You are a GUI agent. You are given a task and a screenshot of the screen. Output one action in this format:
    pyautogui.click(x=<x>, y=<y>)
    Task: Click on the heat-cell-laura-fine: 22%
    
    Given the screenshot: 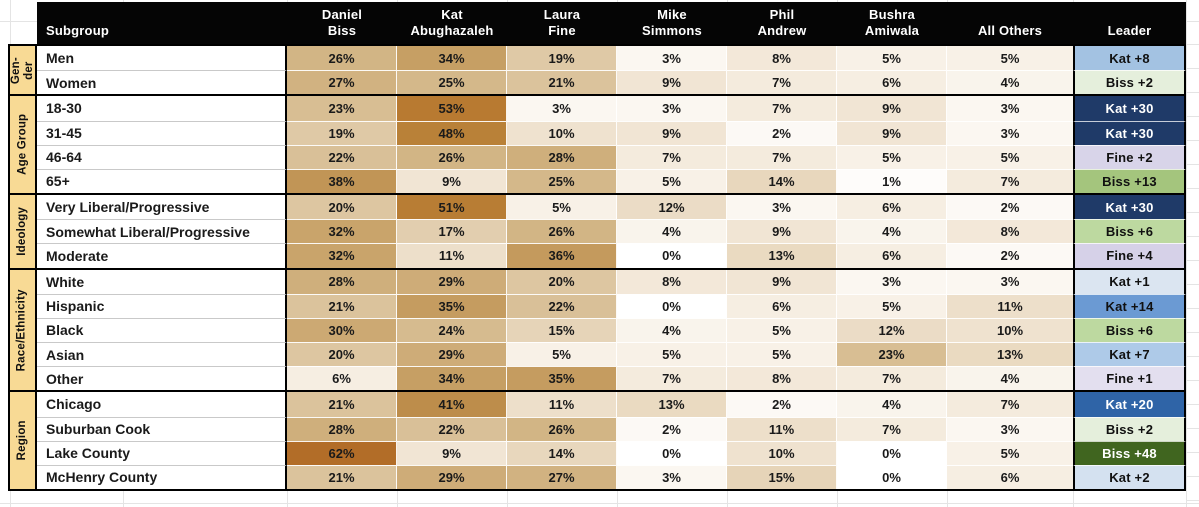 What is the action you would take?
    pyautogui.click(x=562, y=305)
    